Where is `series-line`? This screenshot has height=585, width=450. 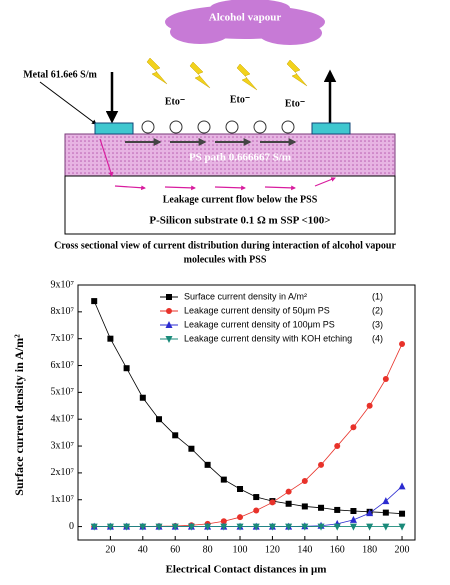
series-line is located at coordinates (248, 506).